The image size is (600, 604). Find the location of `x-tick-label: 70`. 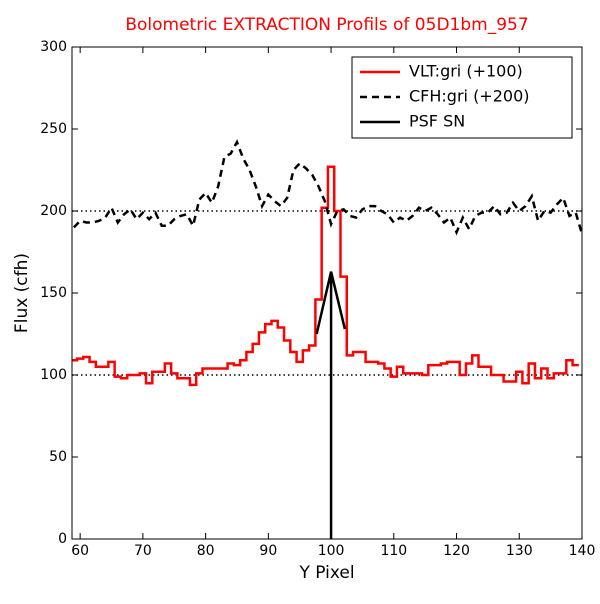

x-tick-label: 70 is located at coordinates (143, 551).